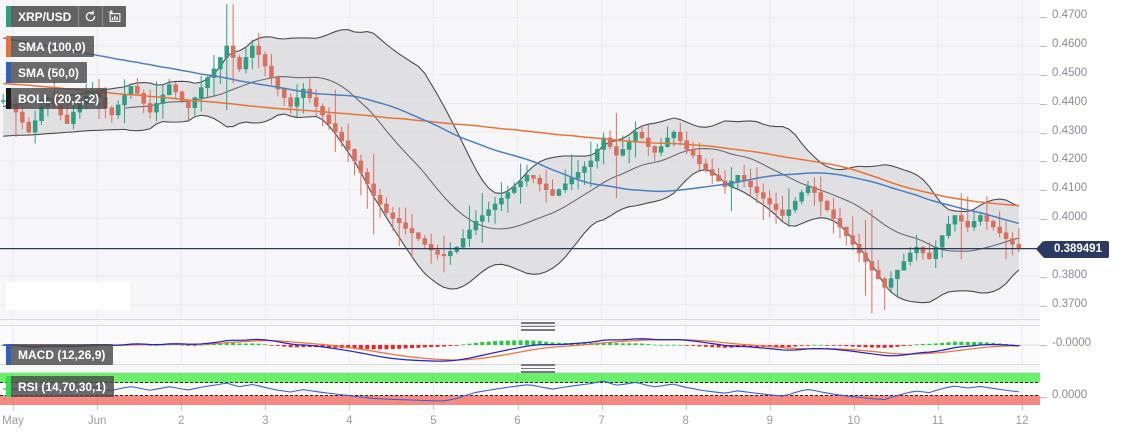 The image size is (1148, 436). I want to click on legend-rsi-swatch, so click(8, 386).